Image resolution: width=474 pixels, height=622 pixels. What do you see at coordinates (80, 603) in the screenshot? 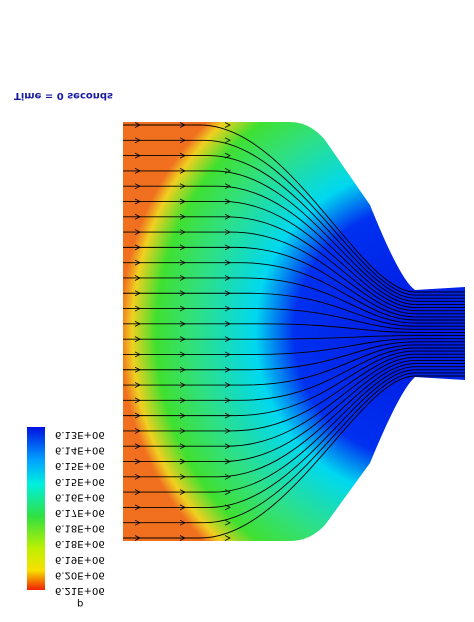
I see `colorbar-variable: p` at bounding box center [80, 603].